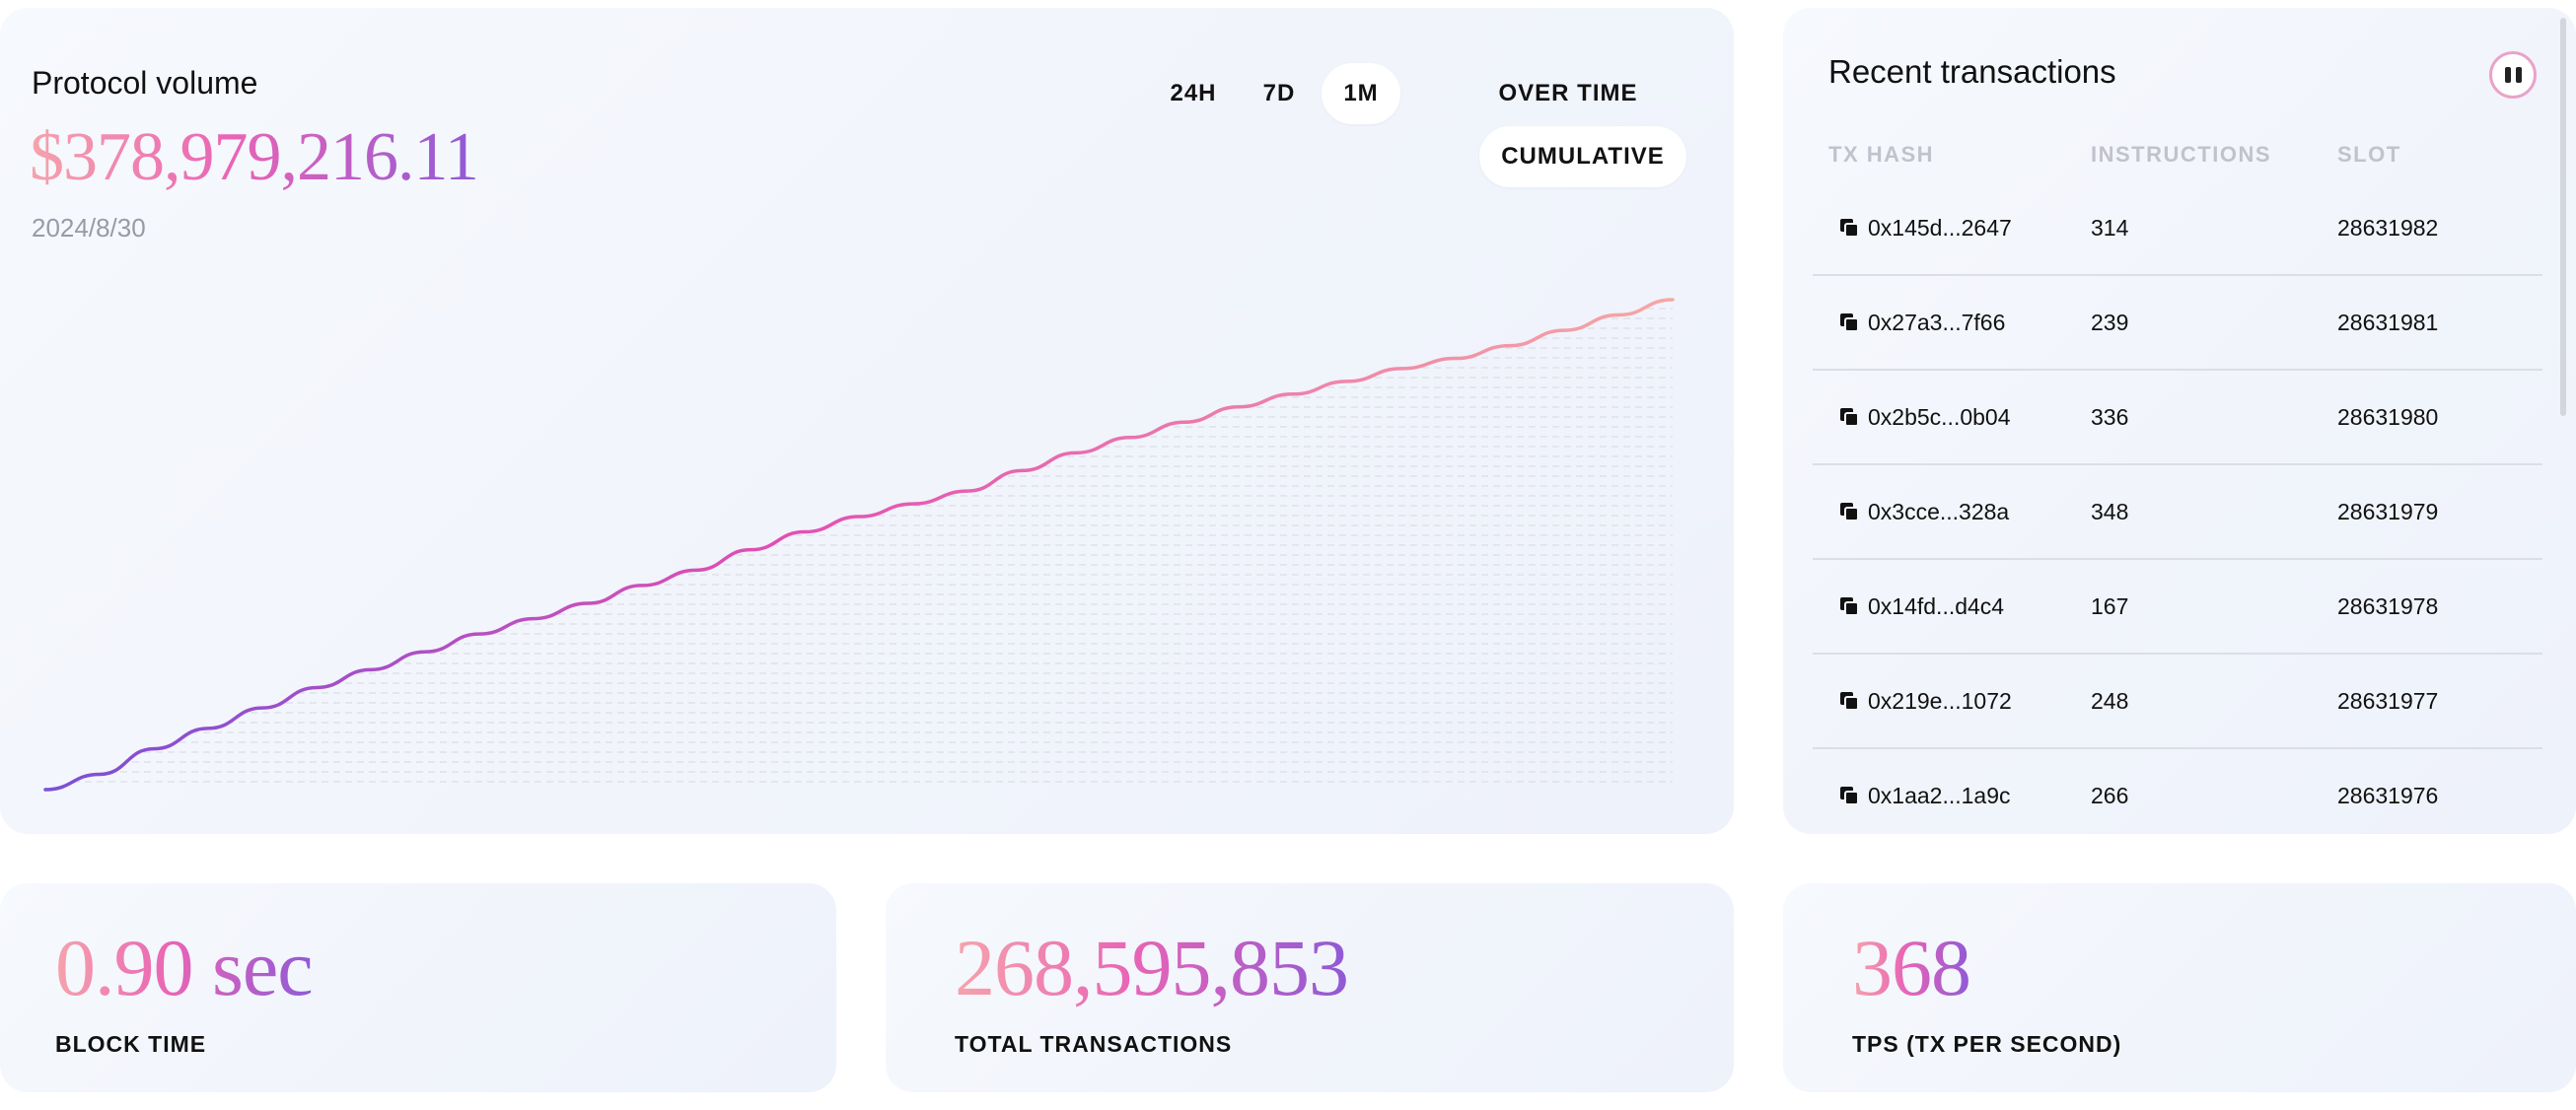 This screenshot has width=2576, height=1110. Describe the element at coordinates (1582, 156) in the screenshot. I see `cumulative-button: CUMULATIVE` at that location.